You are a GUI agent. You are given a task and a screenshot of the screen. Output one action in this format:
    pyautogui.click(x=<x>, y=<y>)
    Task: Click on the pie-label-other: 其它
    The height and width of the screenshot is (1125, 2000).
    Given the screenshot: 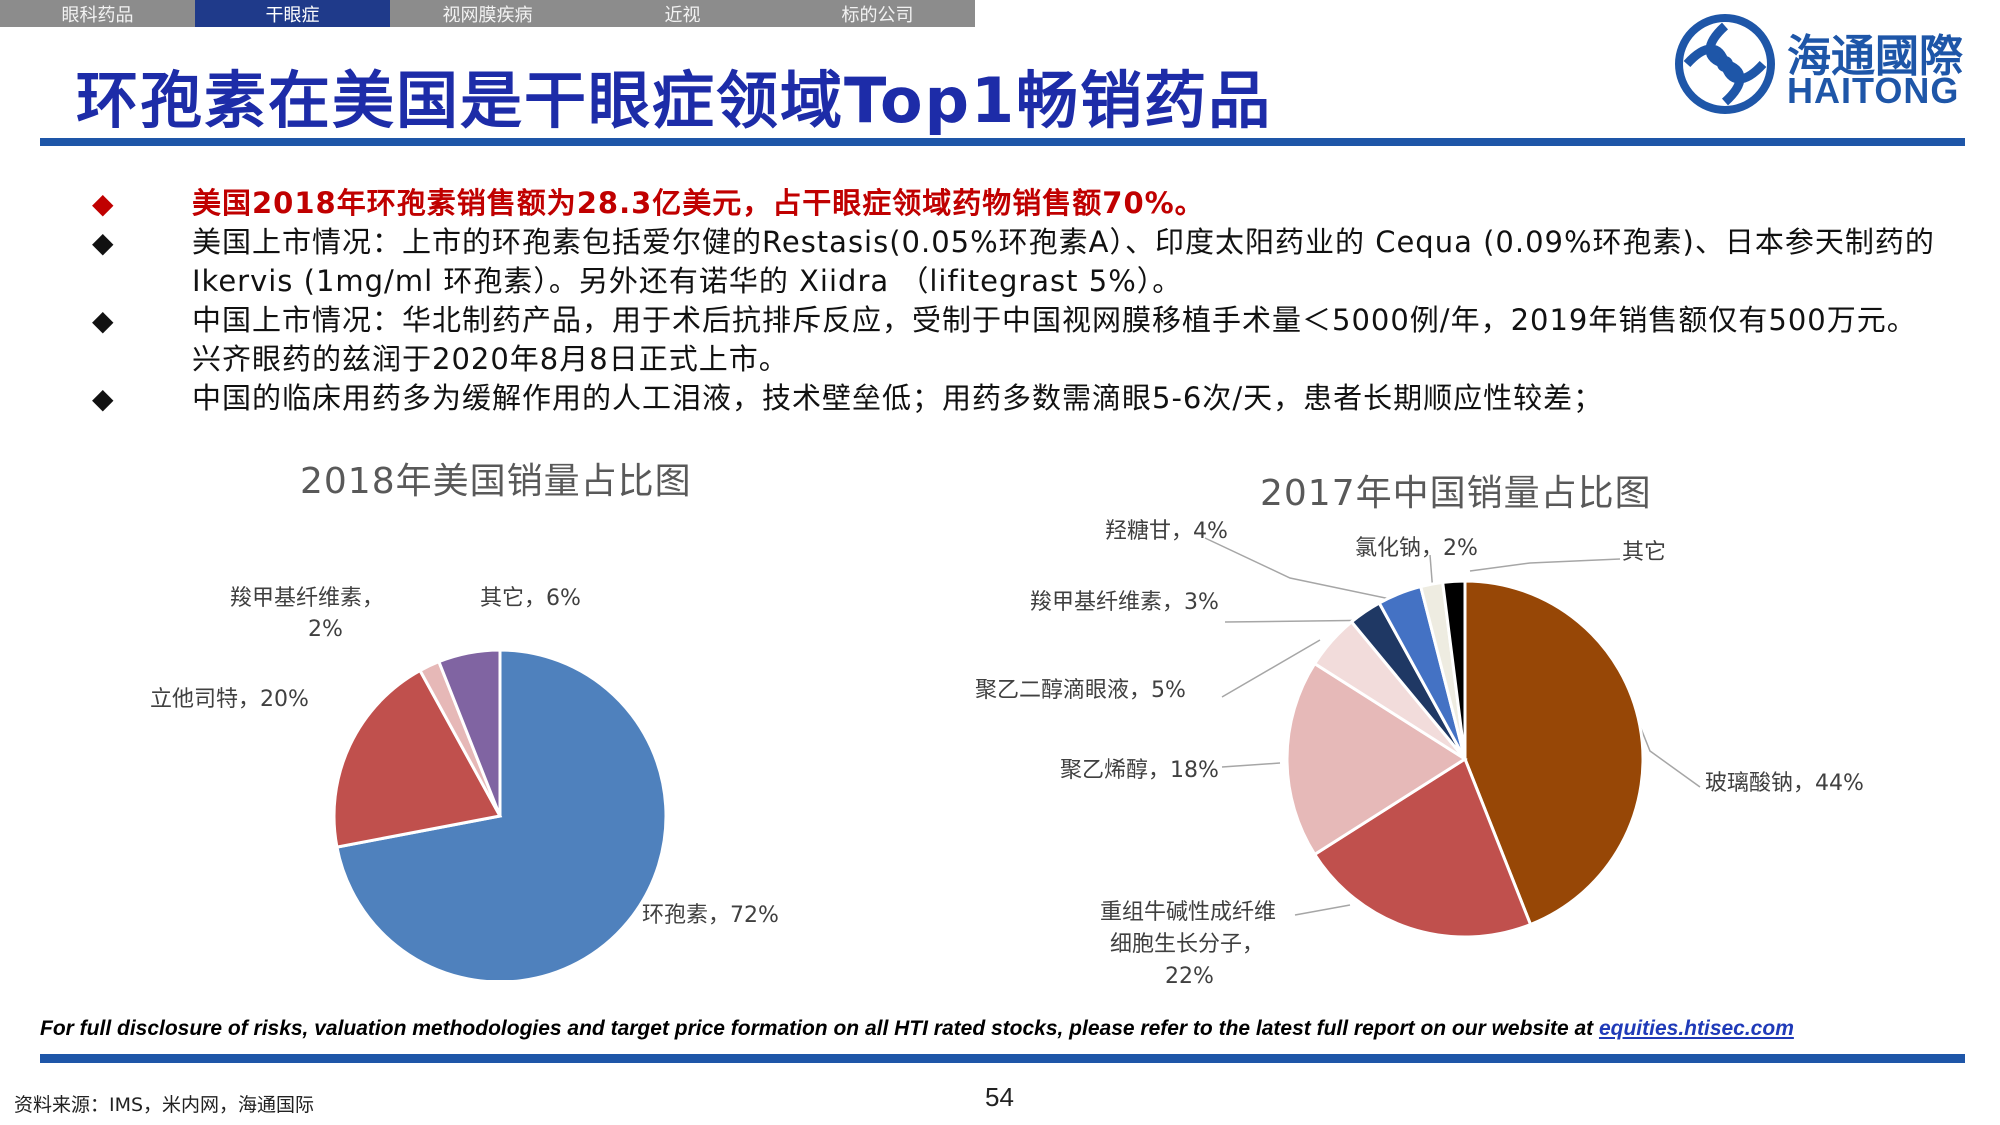 What is the action you would take?
    pyautogui.click(x=1644, y=552)
    